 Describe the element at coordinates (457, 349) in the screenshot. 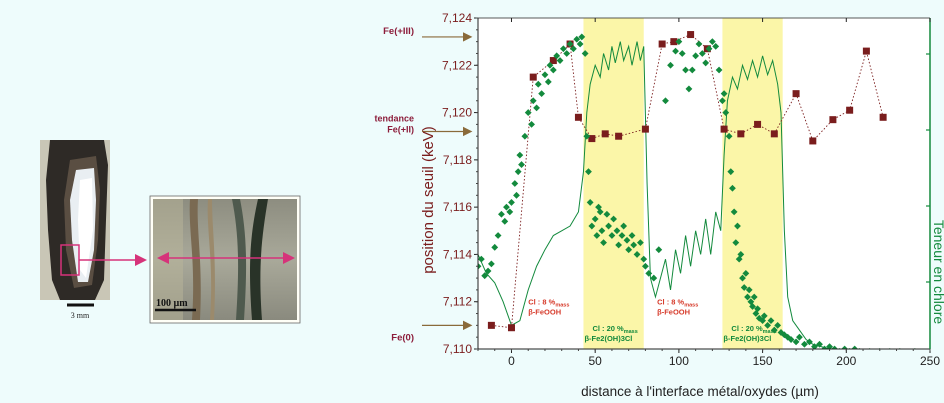

I see `y-tick-label-0: 7,110` at that location.